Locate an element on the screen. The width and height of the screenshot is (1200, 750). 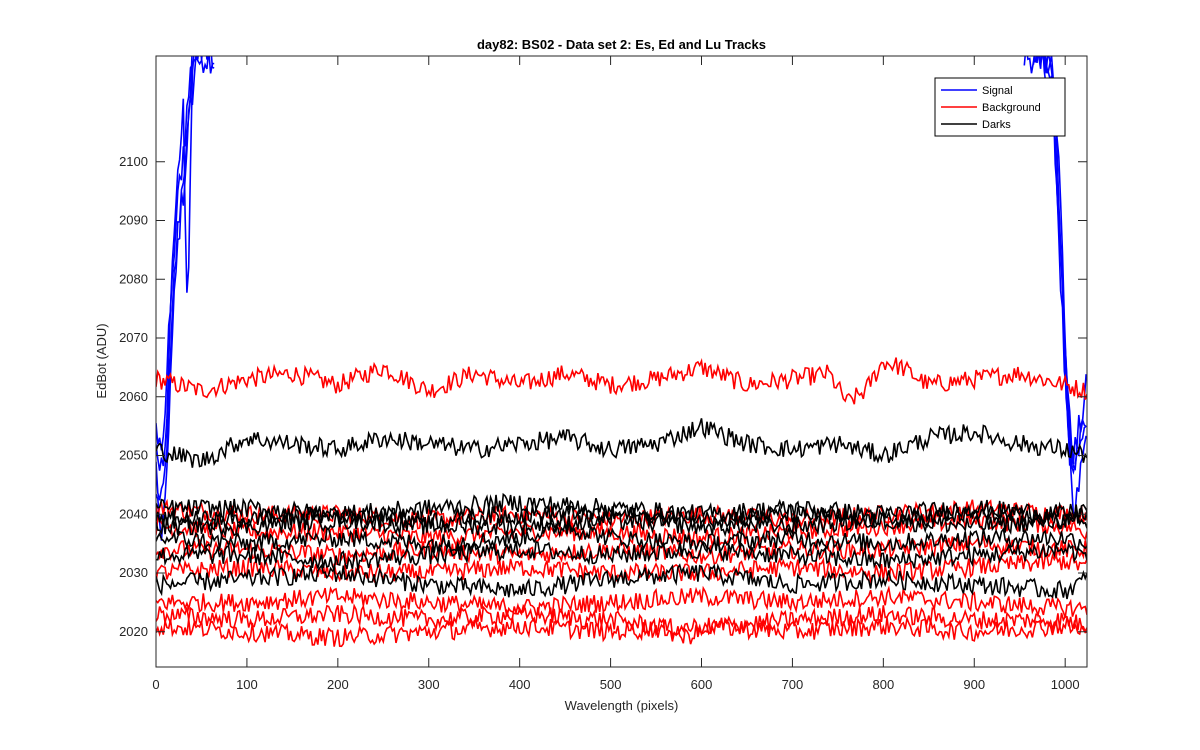
y-tick-label: 2030 is located at coordinates (133, 572).